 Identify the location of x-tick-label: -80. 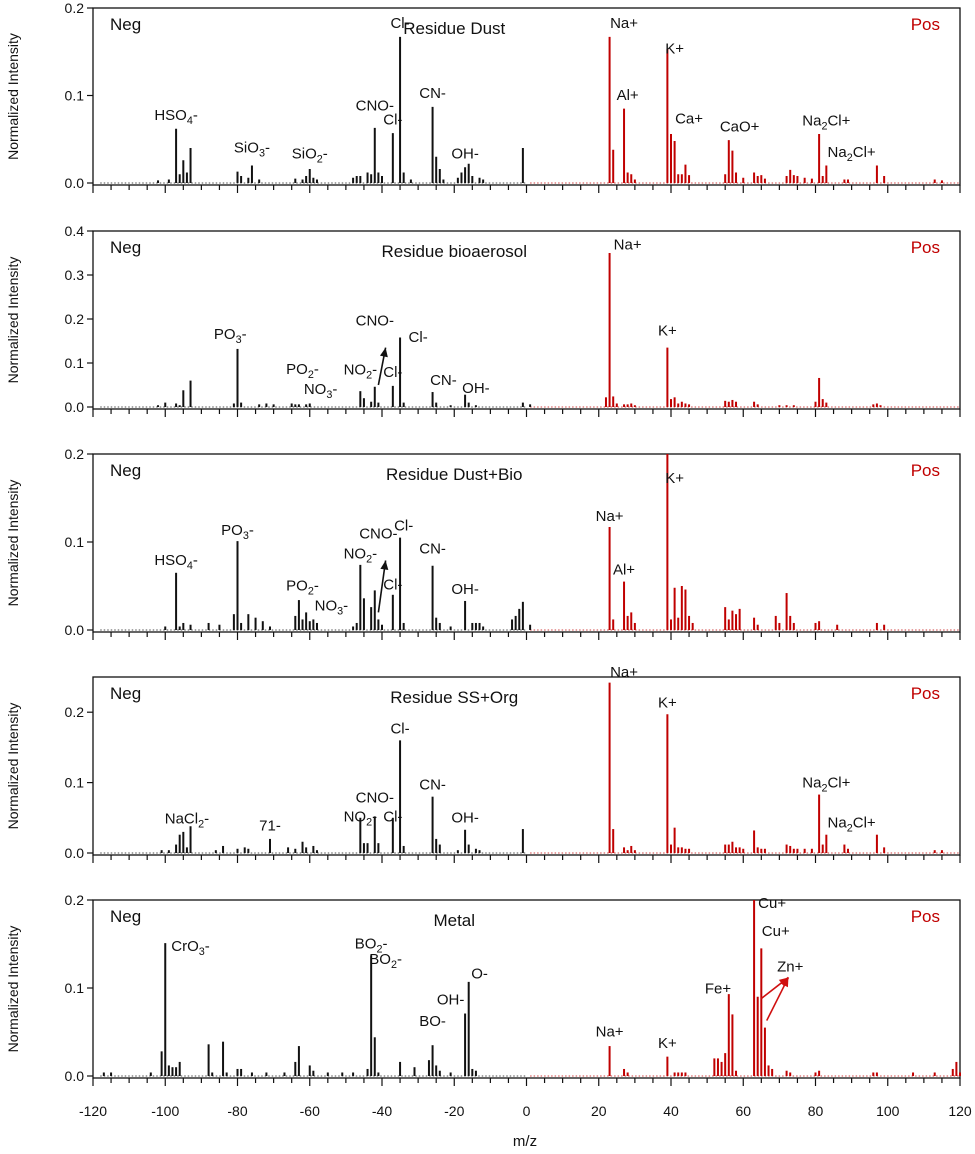
(237, 1111).